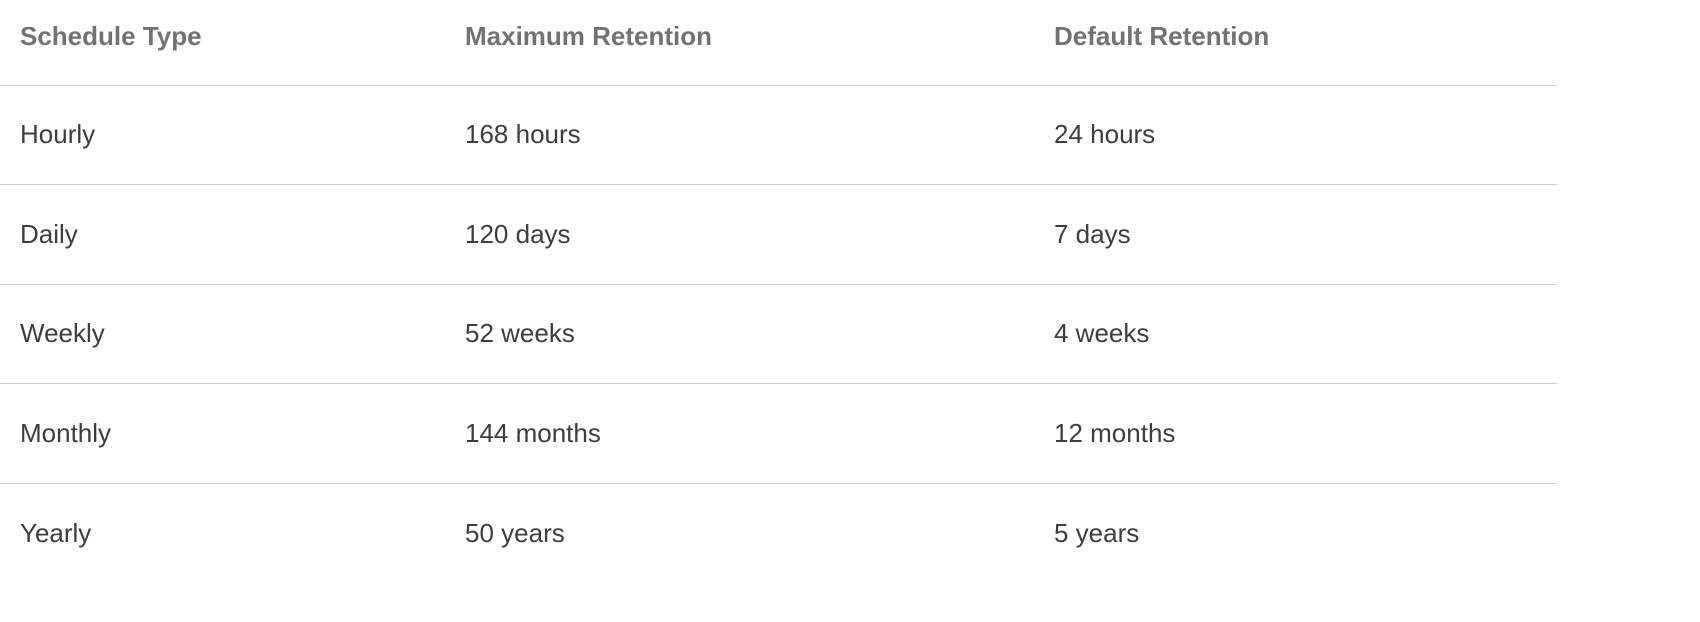  What do you see at coordinates (739, 135) in the screenshot?
I see `cell-maximum-retention: 168 hours` at bounding box center [739, 135].